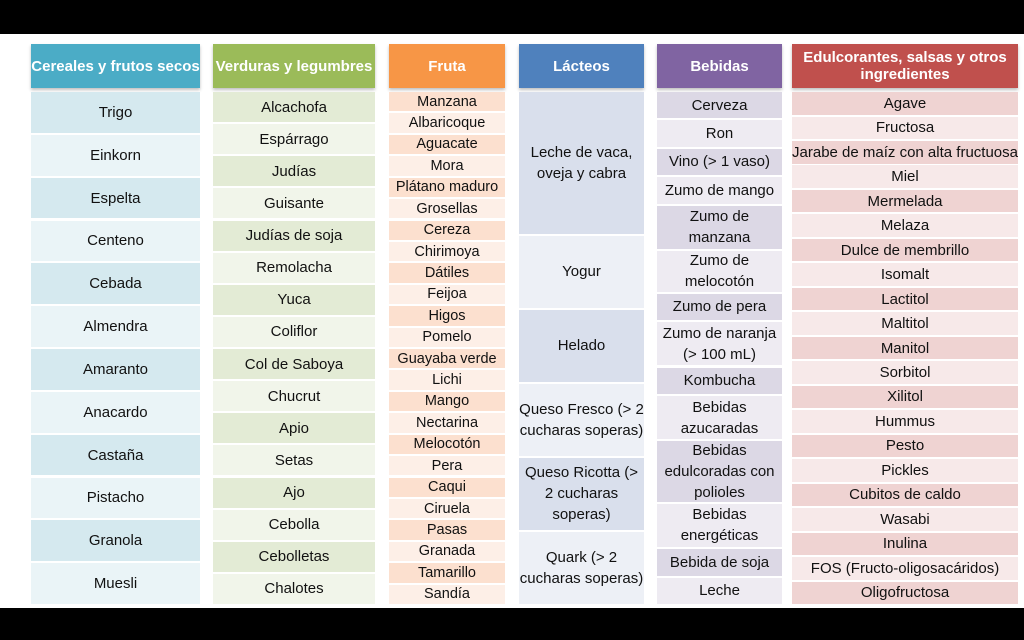 Image resolution: width=1024 pixels, height=640 pixels. Describe the element at coordinates (115, 327) in the screenshot. I see `list-item: Almendra` at that location.